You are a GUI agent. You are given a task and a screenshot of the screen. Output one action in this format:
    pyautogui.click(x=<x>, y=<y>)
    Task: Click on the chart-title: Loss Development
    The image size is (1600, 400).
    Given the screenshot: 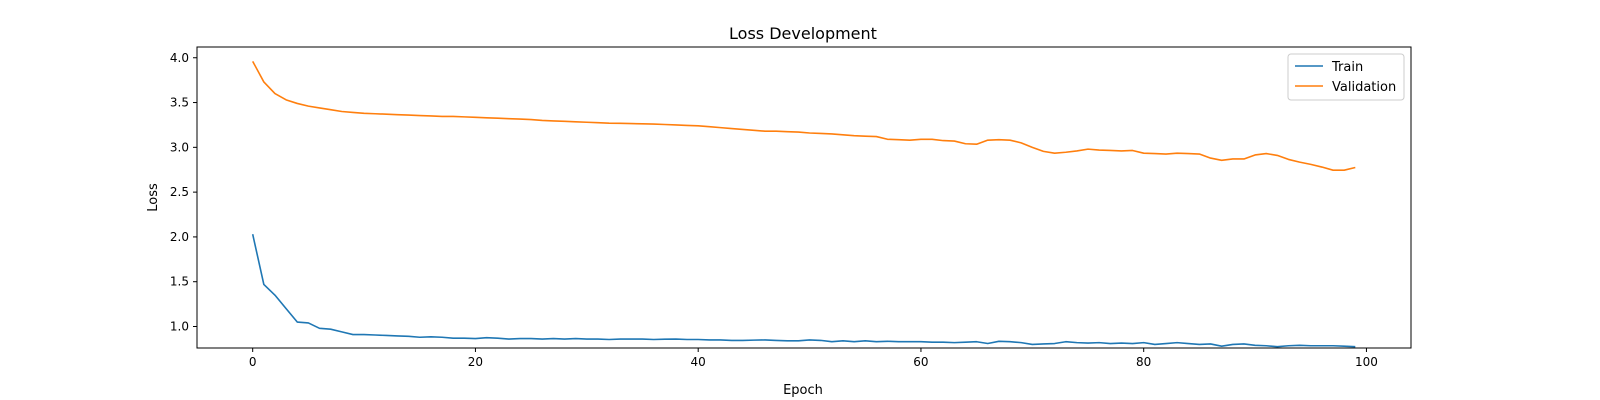 What is the action you would take?
    pyautogui.click(x=803, y=33)
    